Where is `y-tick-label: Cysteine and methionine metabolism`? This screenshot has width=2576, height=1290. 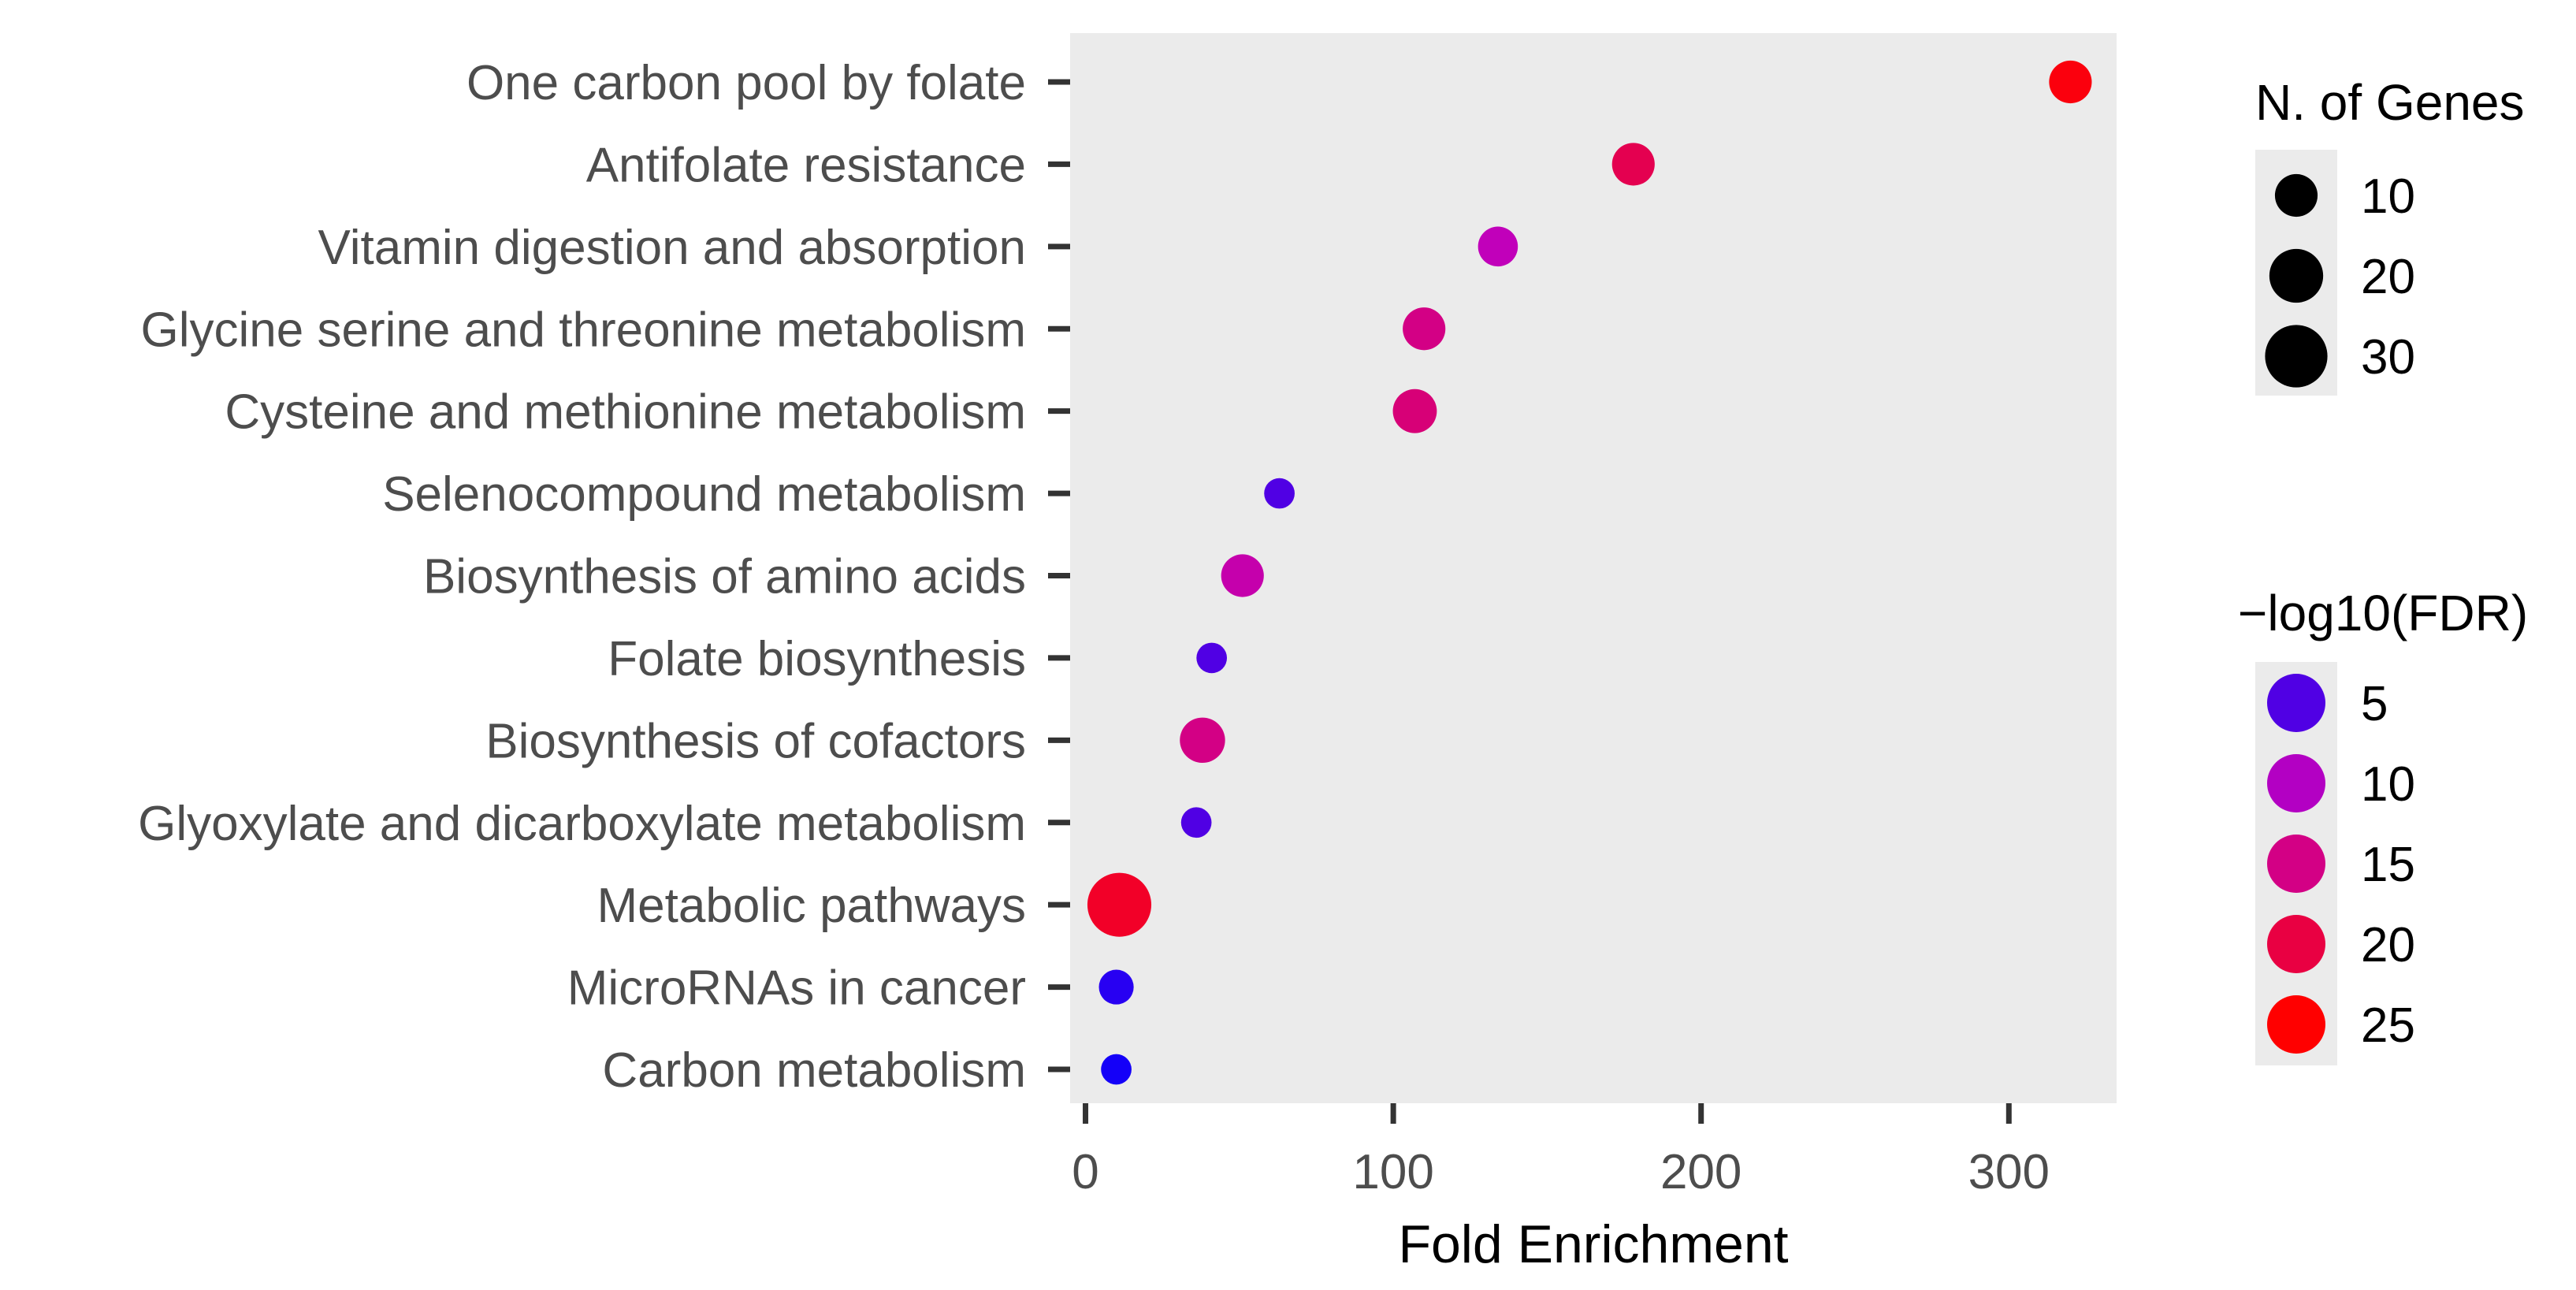
y-tick-label: Cysteine and methionine metabolism is located at coordinates (625, 412).